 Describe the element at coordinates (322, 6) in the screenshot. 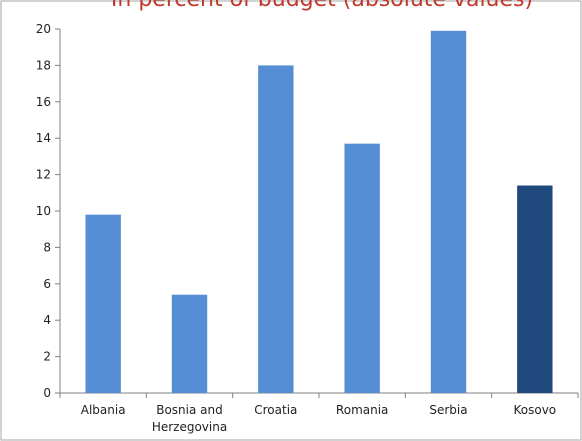

I see `chart-title: In percent of budget (absolute values)` at that location.